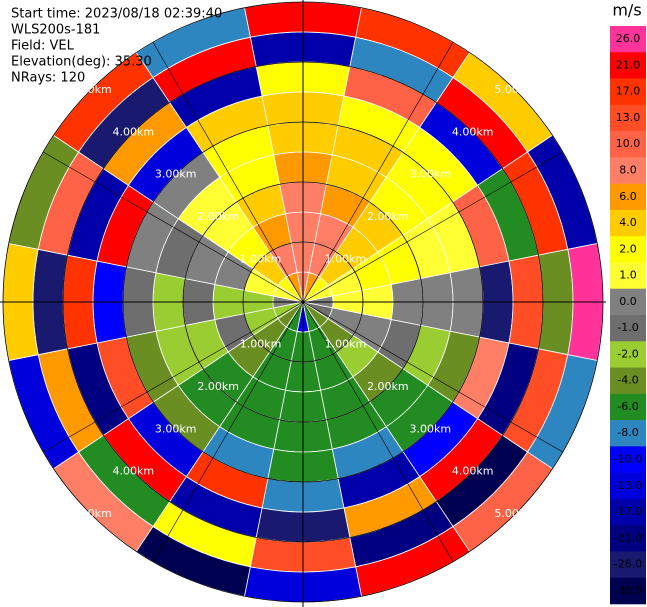  I want to click on colorbar-label: -1.0, so click(627, 327).